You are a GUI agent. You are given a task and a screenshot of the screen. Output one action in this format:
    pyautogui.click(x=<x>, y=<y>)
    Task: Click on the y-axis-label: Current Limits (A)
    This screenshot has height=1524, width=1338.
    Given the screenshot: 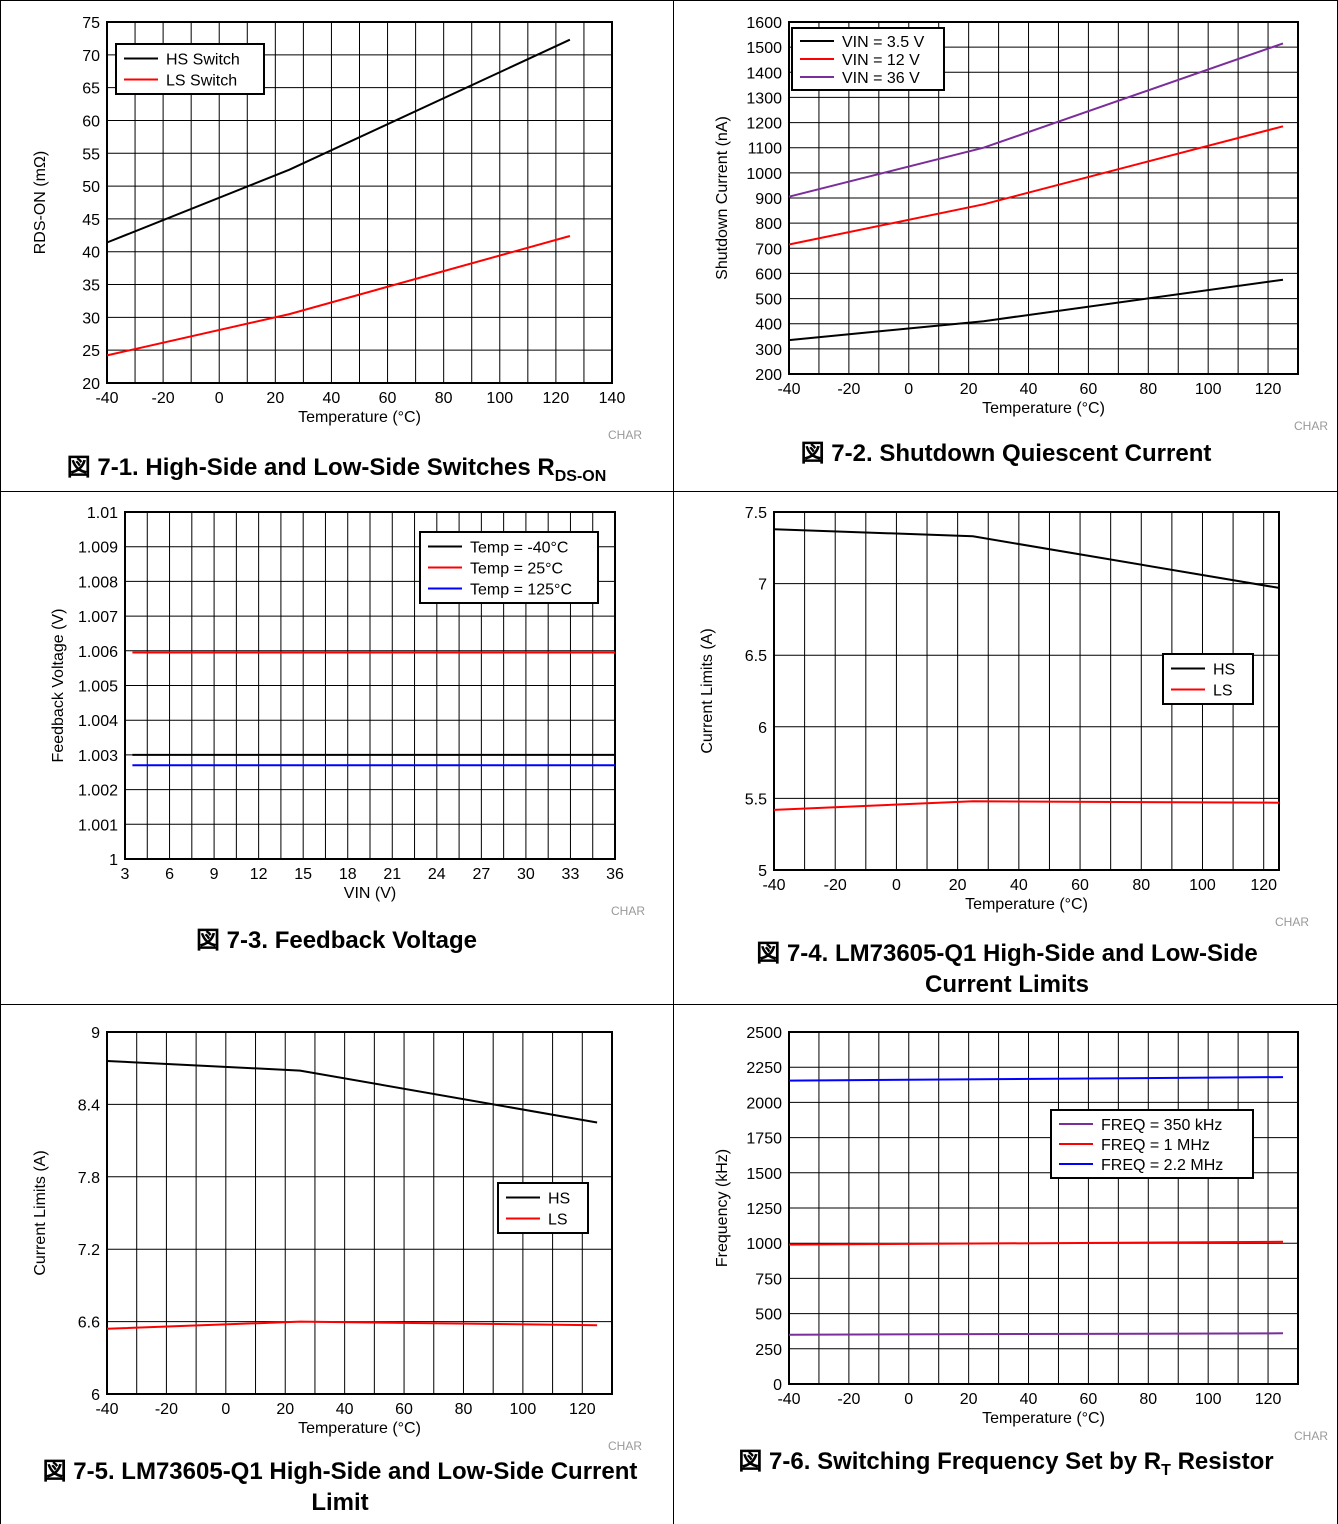 What is the action you would take?
    pyautogui.click(x=40, y=1212)
    